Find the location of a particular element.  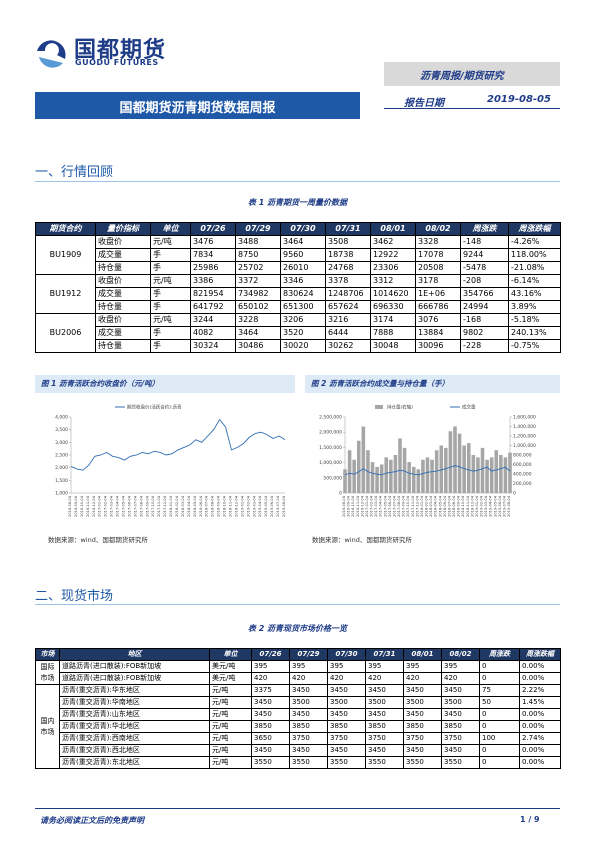

header-cell: 单位 is located at coordinates (170, 229).